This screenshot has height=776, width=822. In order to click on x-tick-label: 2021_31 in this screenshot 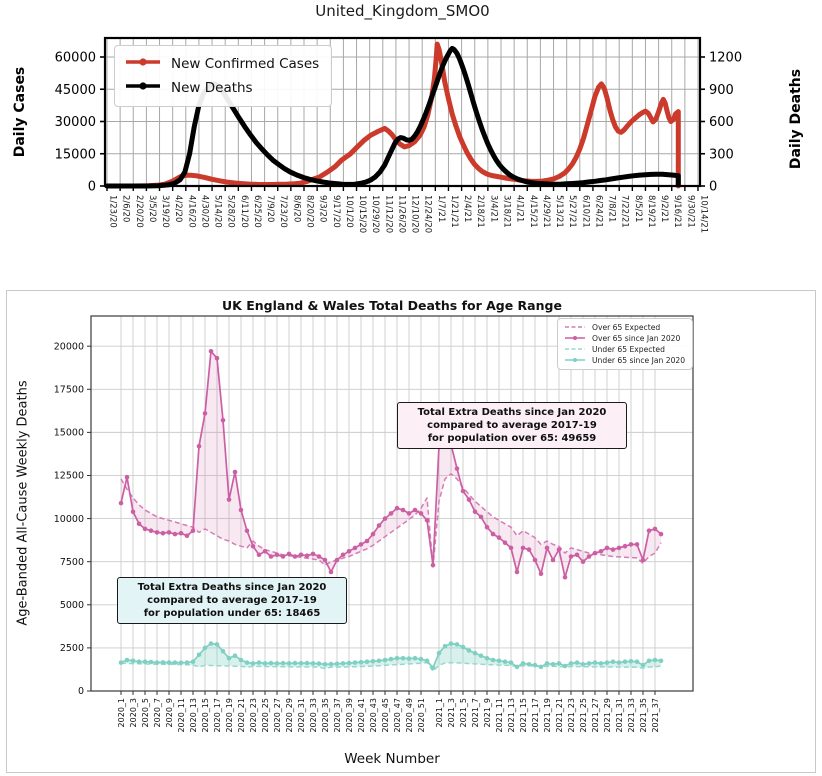, I will do `click(619, 715)`.